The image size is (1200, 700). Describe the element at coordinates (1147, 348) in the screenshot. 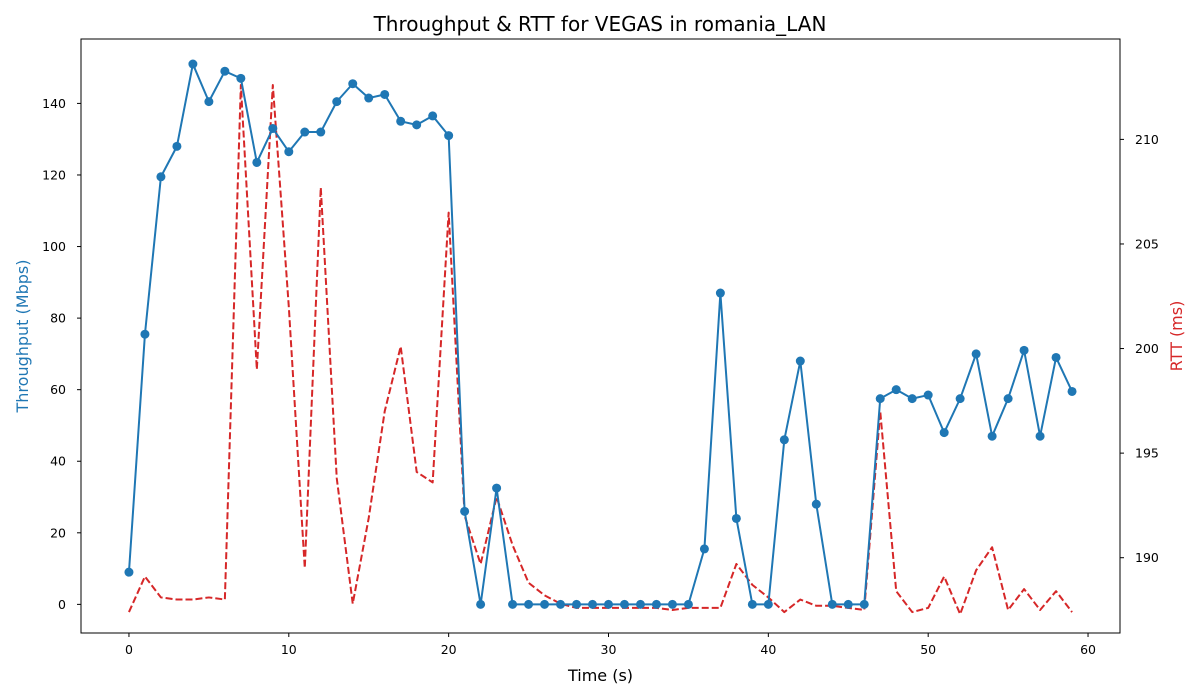

I see `y2-tick-label: 200` at that location.